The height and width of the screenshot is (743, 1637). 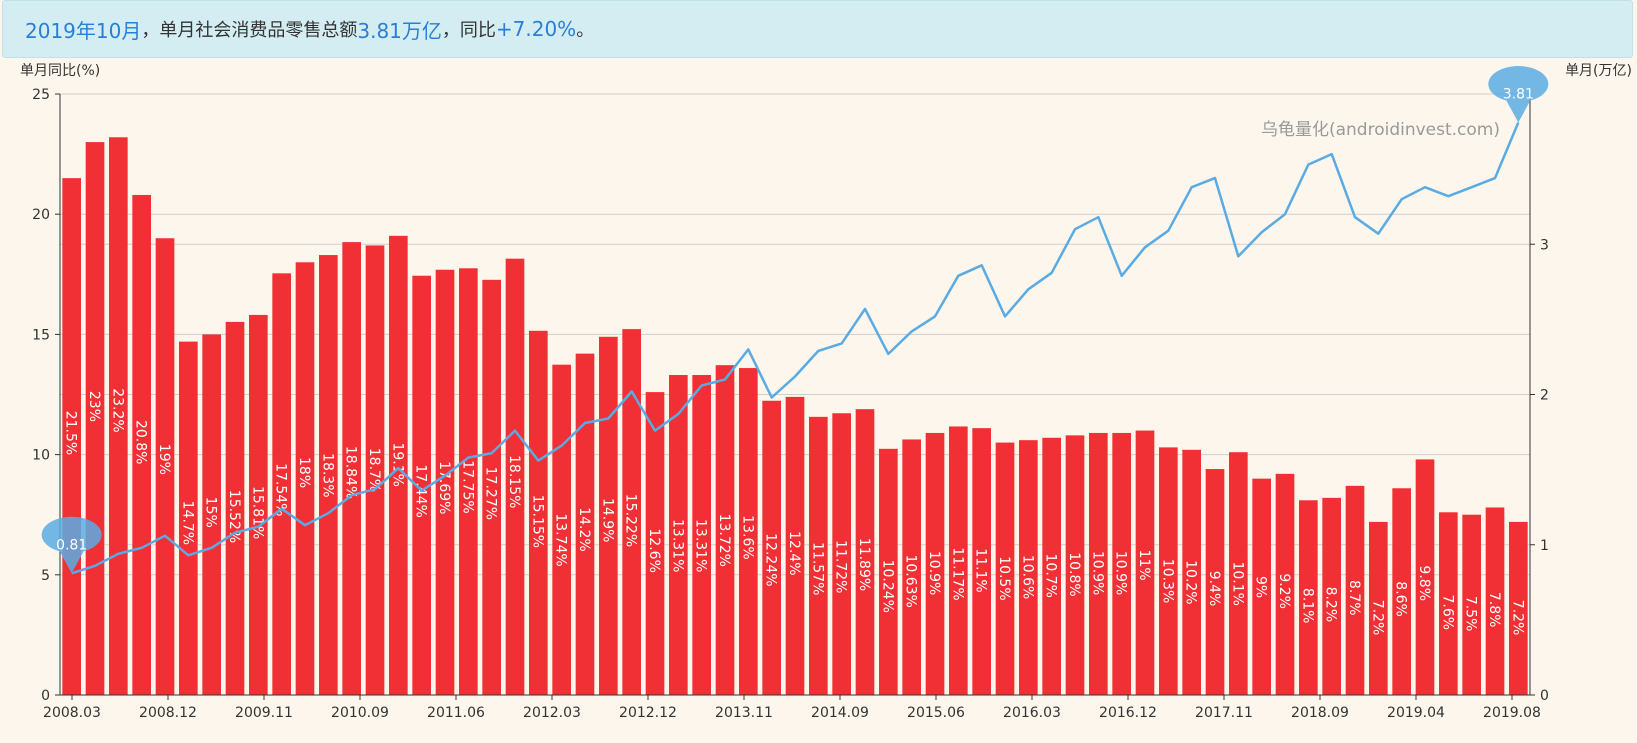 What do you see at coordinates (1144, 565) in the screenshot?
I see `bar-label: 11%` at bounding box center [1144, 565].